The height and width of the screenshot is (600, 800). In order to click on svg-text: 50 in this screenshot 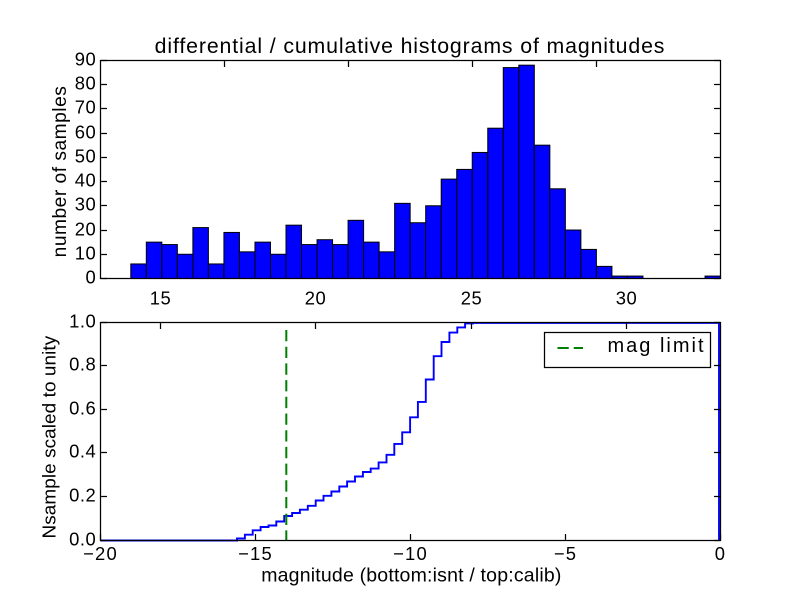, I will do `click(85, 156)`.